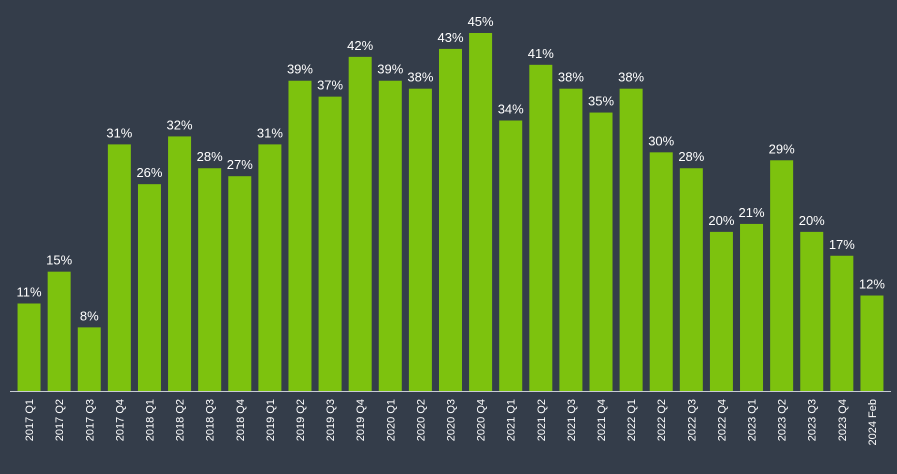 The image size is (897, 474). Describe the element at coordinates (662, 420) in the screenshot. I see `x-tick-label: 2022 Q2` at that location.